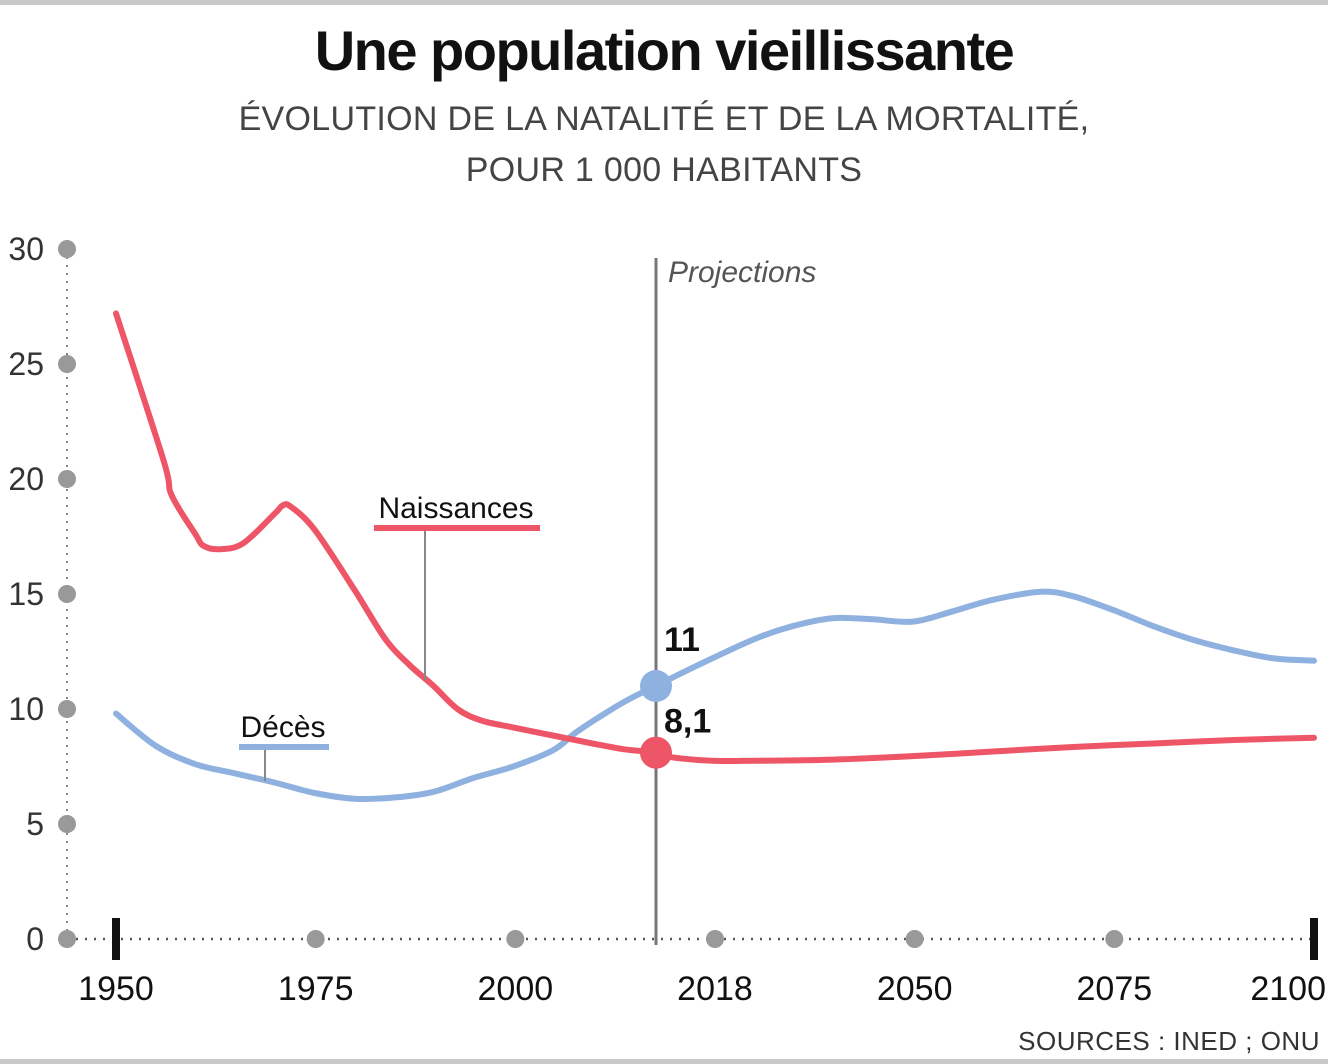 The width and height of the screenshot is (1328, 1064). What do you see at coordinates (664, 50) in the screenshot?
I see `chart-title: Une population vieillissante` at bounding box center [664, 50].